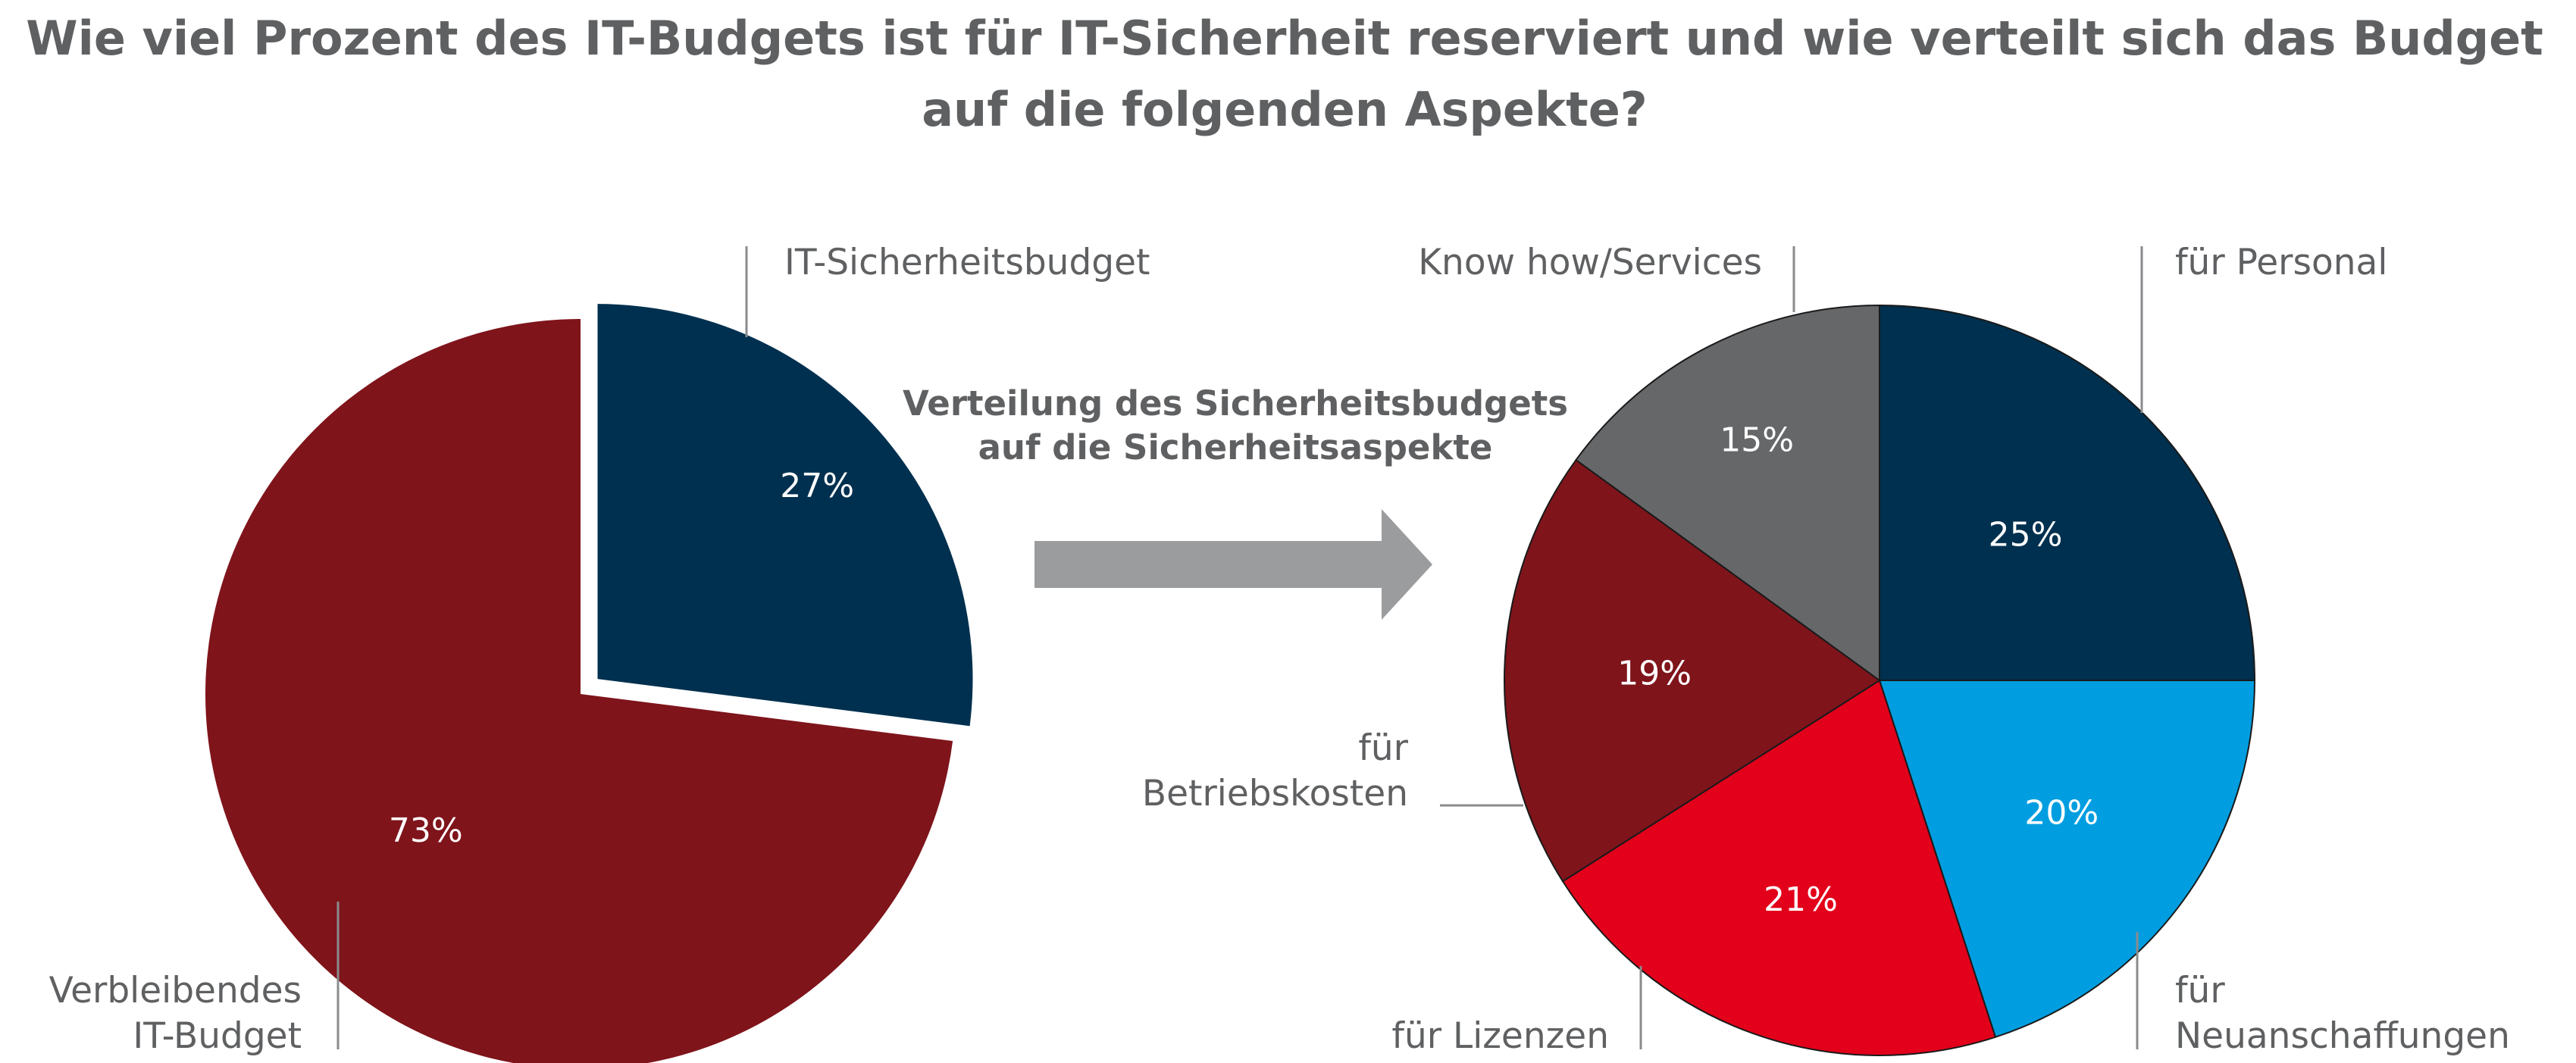  Describe the element at coordinates (218, 1036) in the screenshot. I see `label-verbleibendes-line2: IT-Budget` at that location.